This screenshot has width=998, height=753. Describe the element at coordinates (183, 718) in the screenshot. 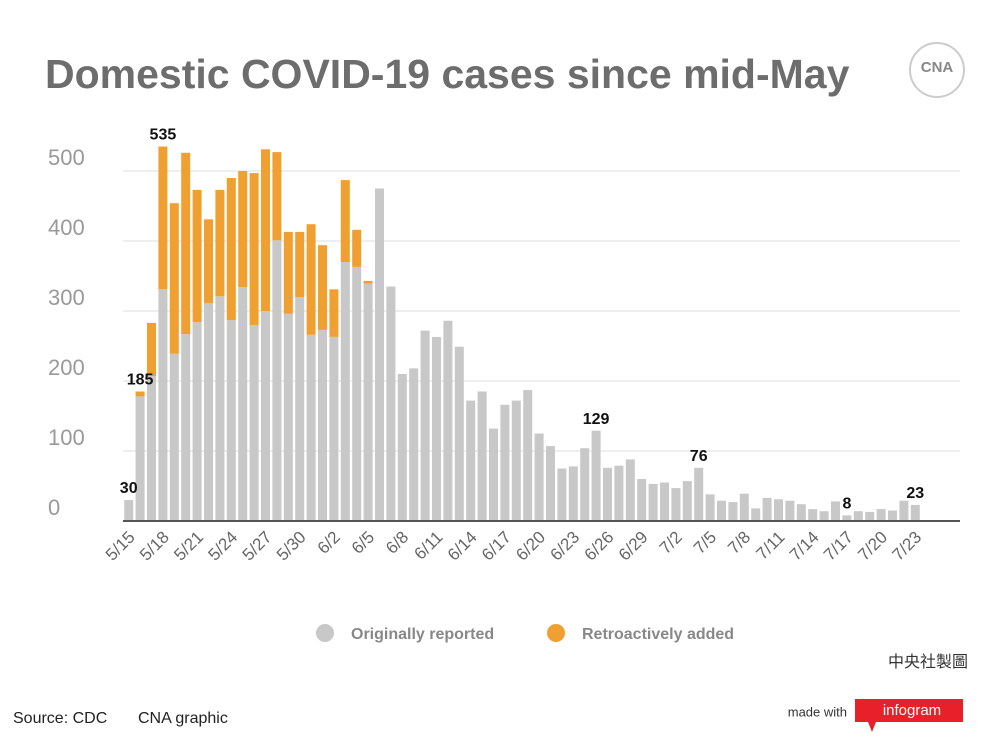

I see `credit-label: CNA graphic` at that location.